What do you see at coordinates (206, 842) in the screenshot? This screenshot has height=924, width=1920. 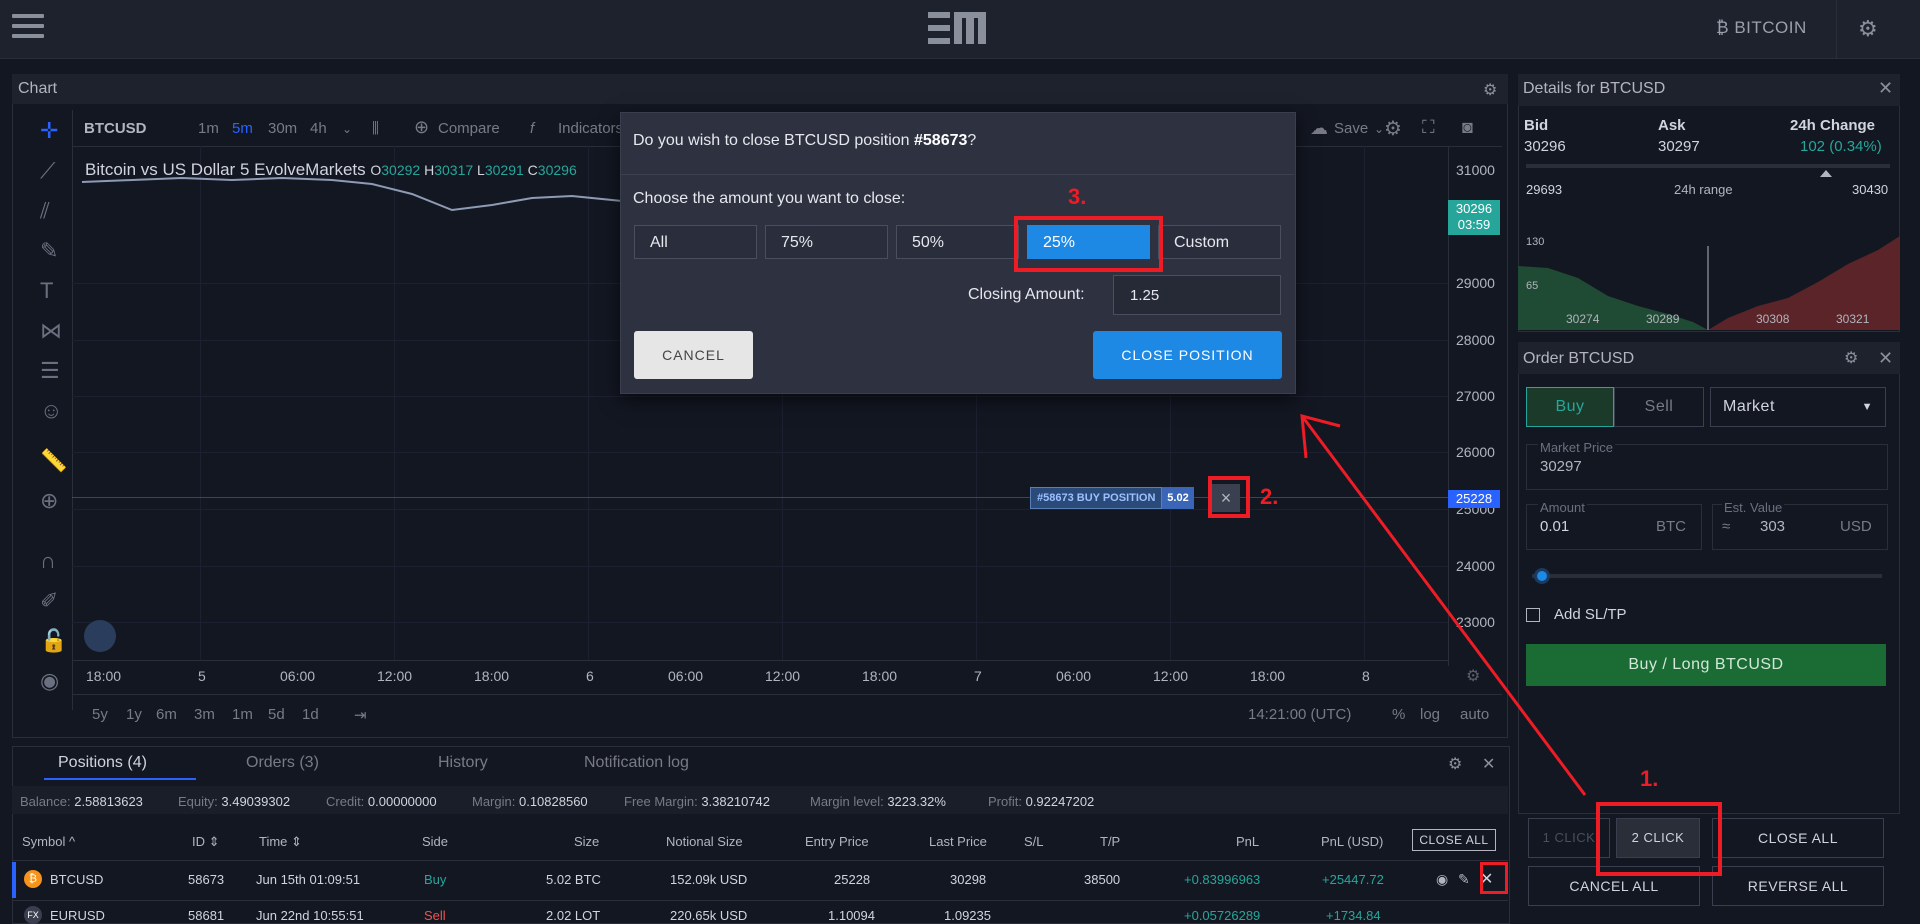 I see `col-id: ID ⇕` at bounding box center [206, 842].